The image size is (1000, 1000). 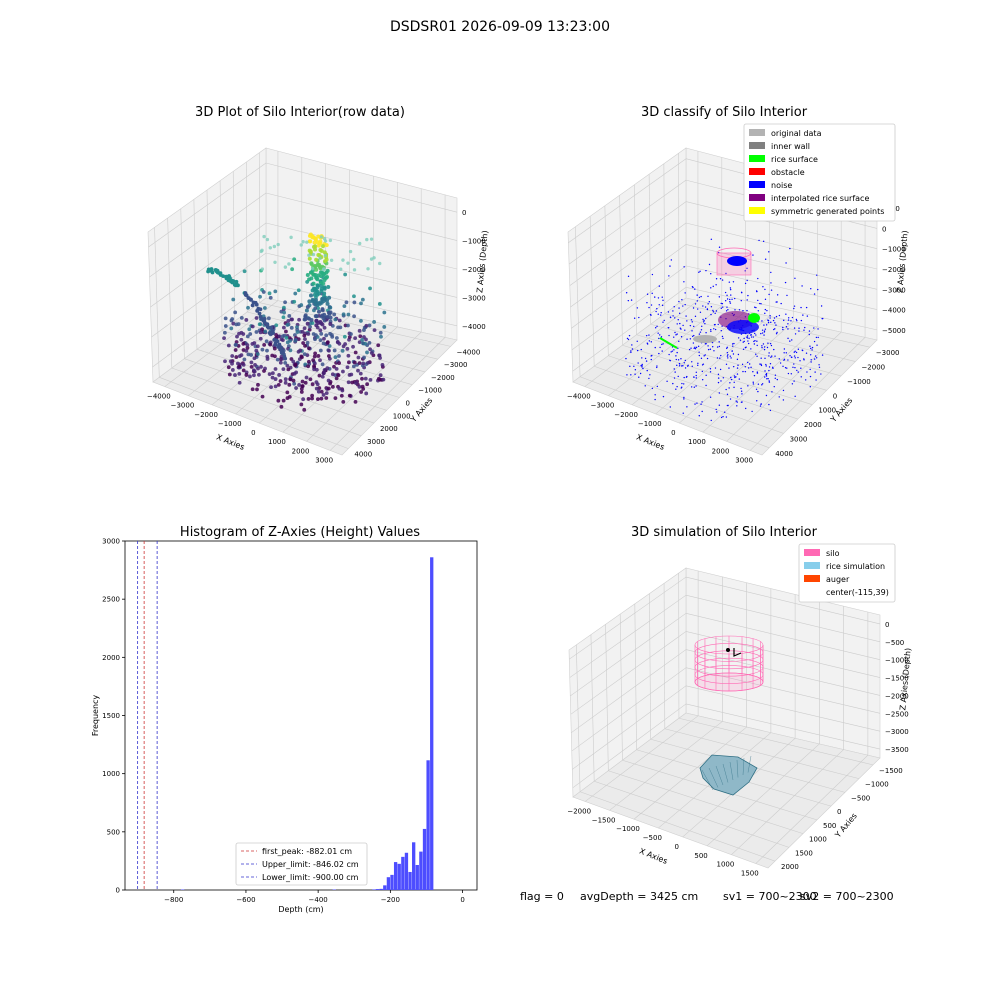 I want to click on x-tick-label: 1000, so click(x=697, y=442).